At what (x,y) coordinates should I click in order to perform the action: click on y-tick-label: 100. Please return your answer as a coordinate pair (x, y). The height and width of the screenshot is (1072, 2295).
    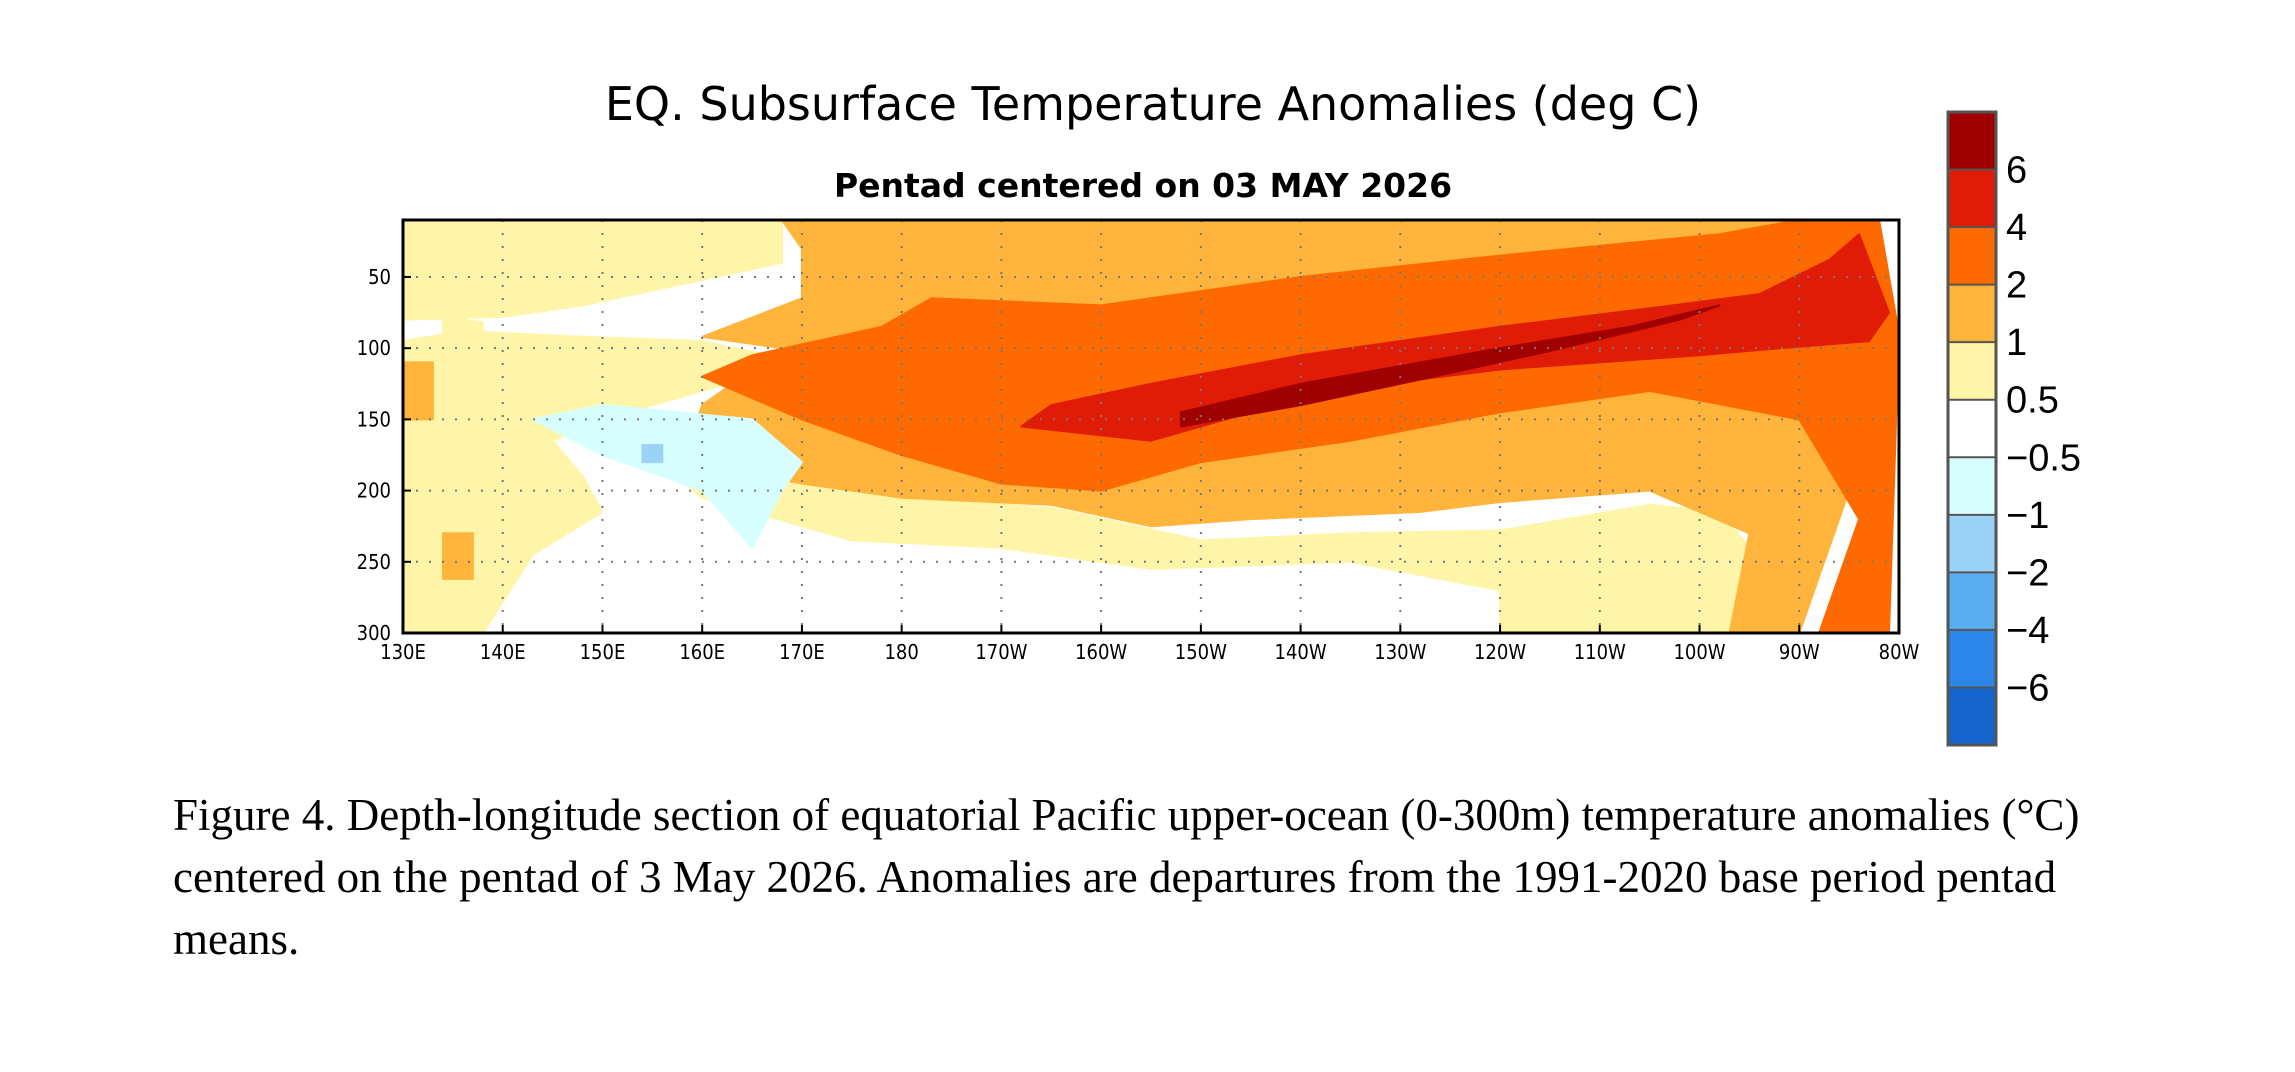
    Looking at the image, I should click on (374, 348).